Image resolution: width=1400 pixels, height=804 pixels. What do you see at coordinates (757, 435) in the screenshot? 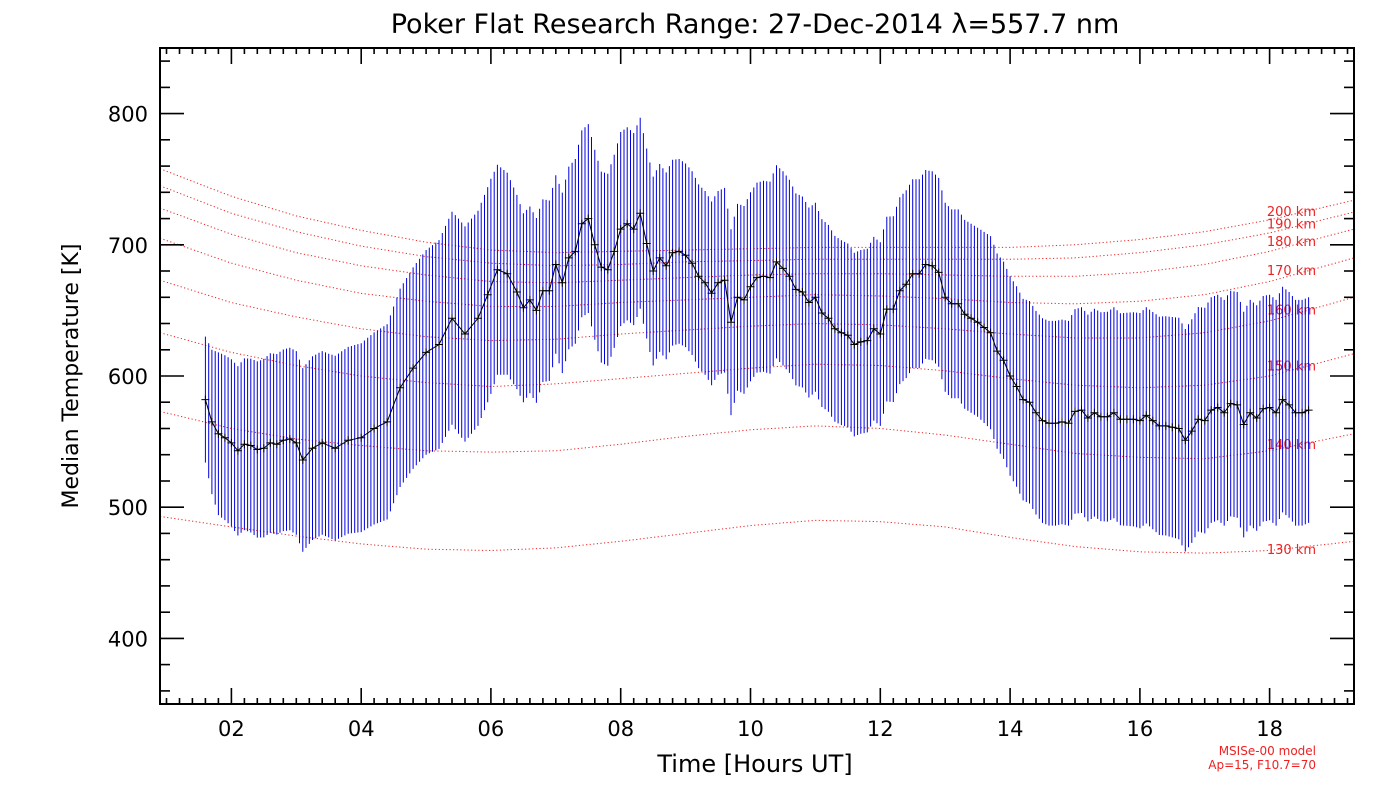
I see `model-curve` at bounding box center [757, 435].